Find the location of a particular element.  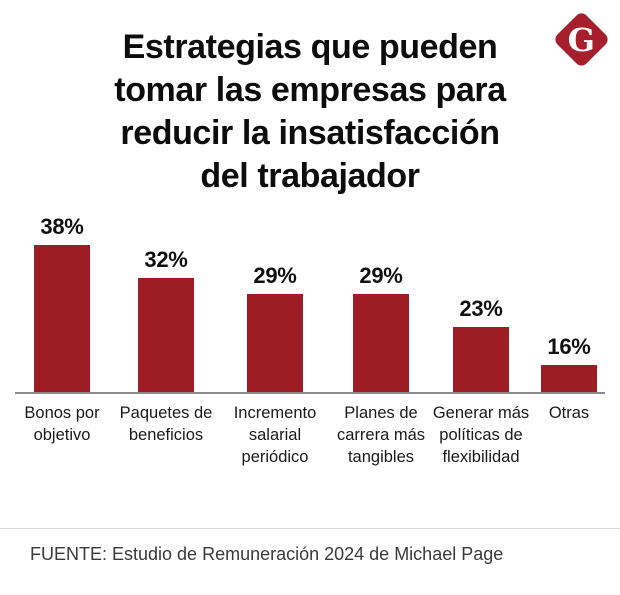

x-axis-line is located at coordinates (310, 393).